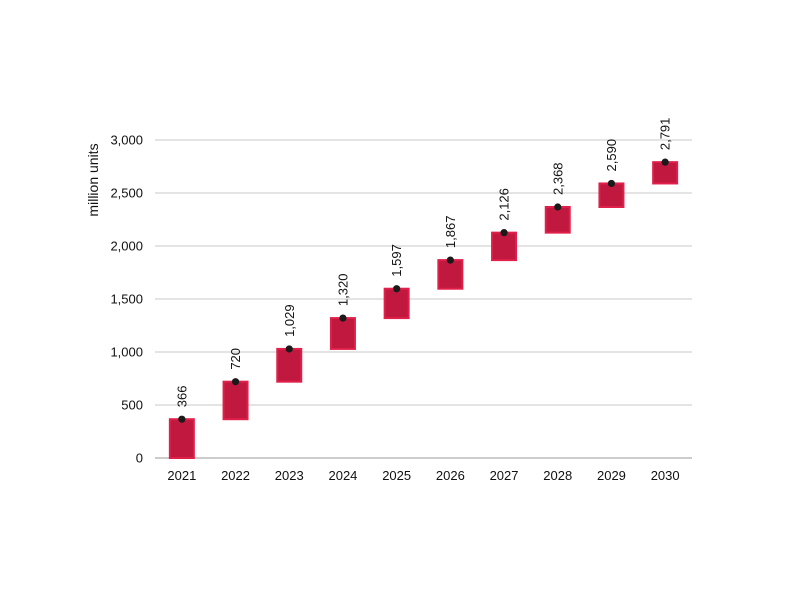  I want to click on x-tick-label: 2027, so click(504, 475).